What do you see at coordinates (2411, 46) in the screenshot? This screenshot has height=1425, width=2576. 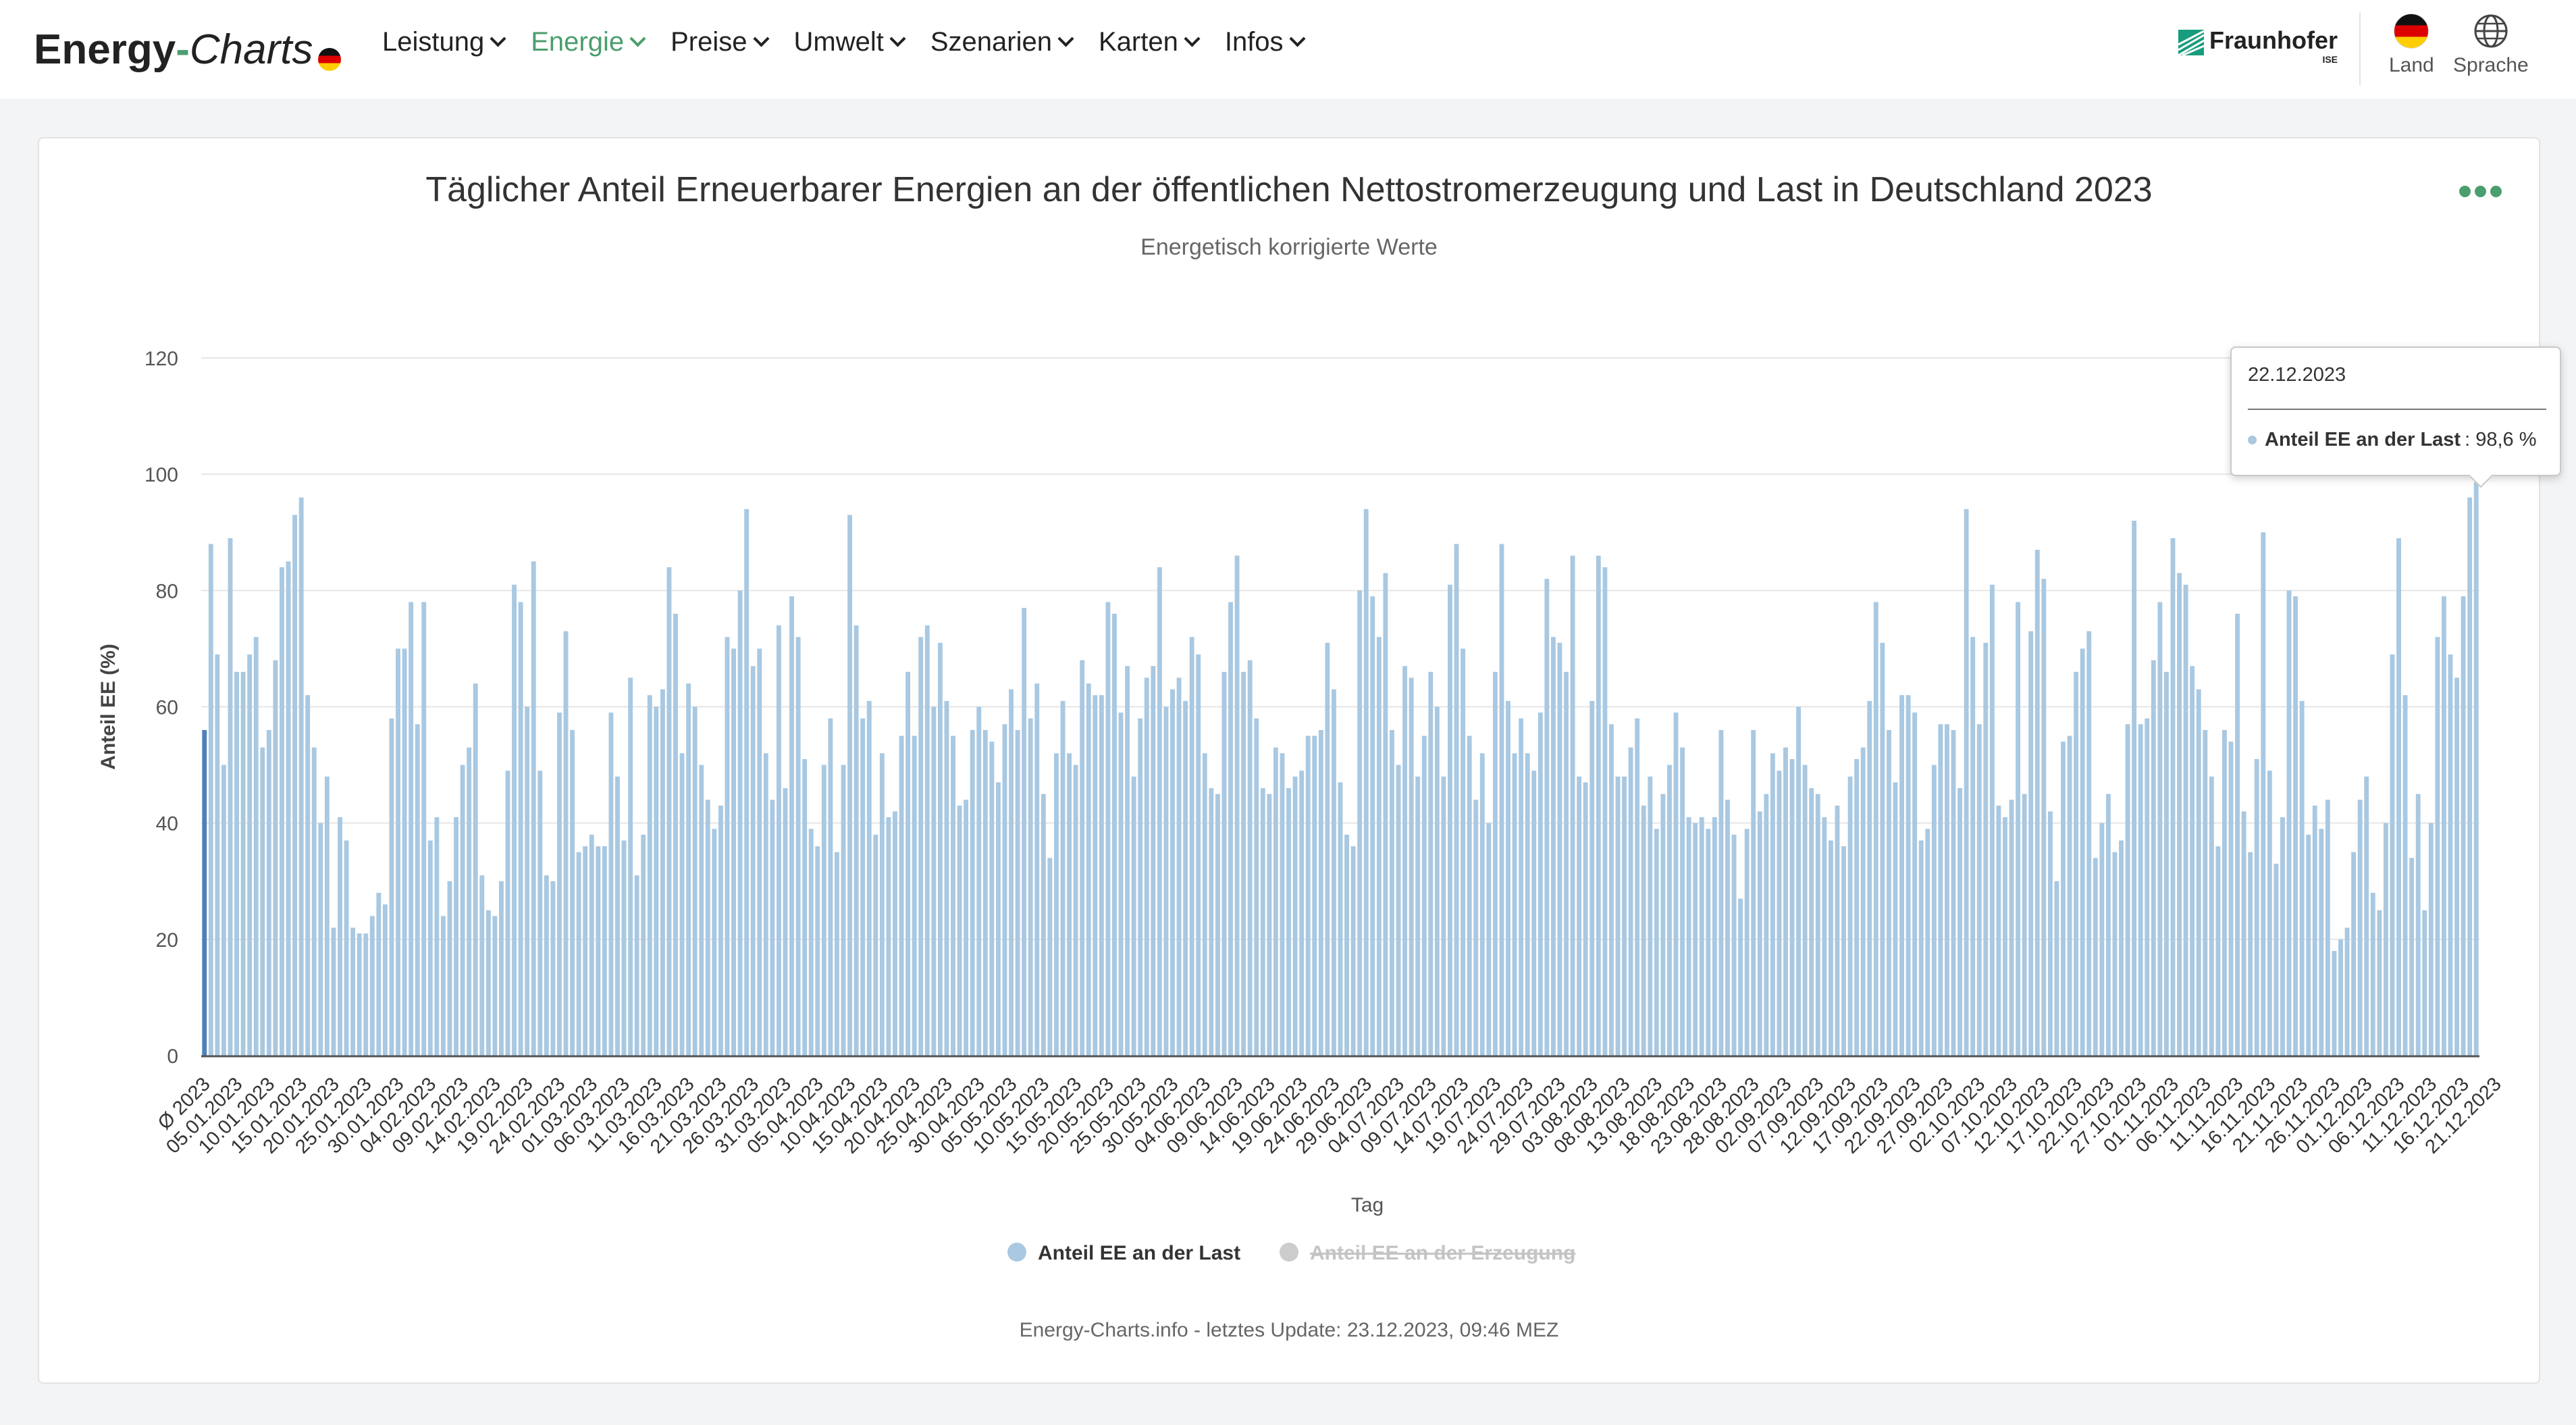 I see `country-button: Land` at bounding box center [2411, 46].